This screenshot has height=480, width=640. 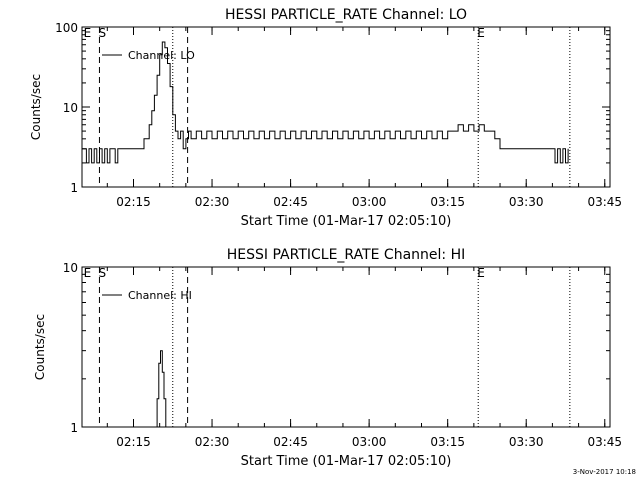 What do you see at coordinates (160, 295) in the screenshot?
I see `legend-label: Channel: HI` at bounding box center [160, 295].